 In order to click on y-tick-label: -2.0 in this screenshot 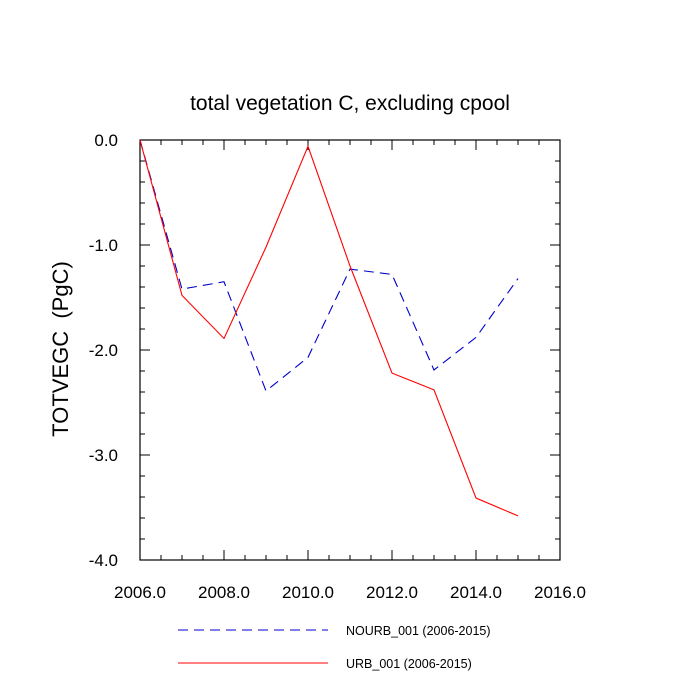, I will do `click(103, 350)`.